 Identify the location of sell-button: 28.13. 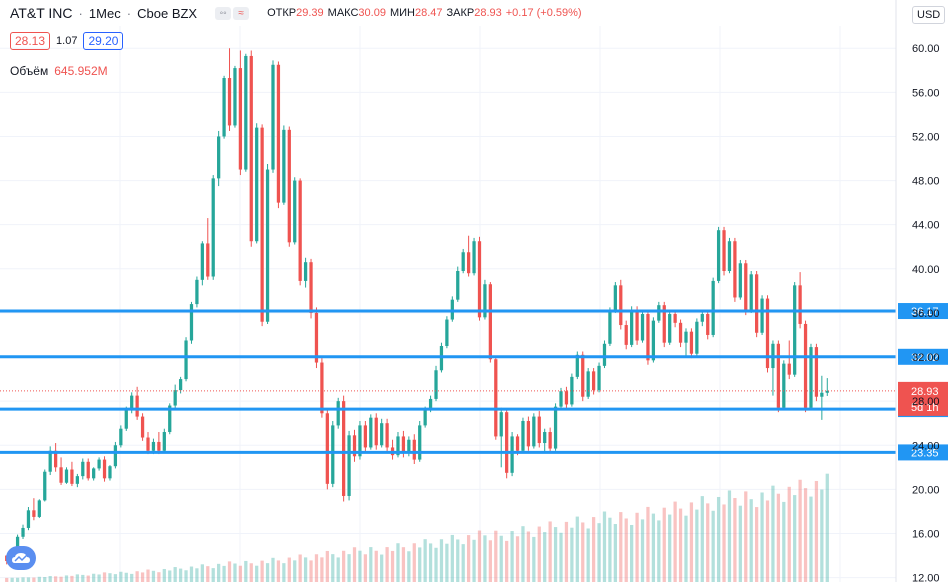
(30, 41).